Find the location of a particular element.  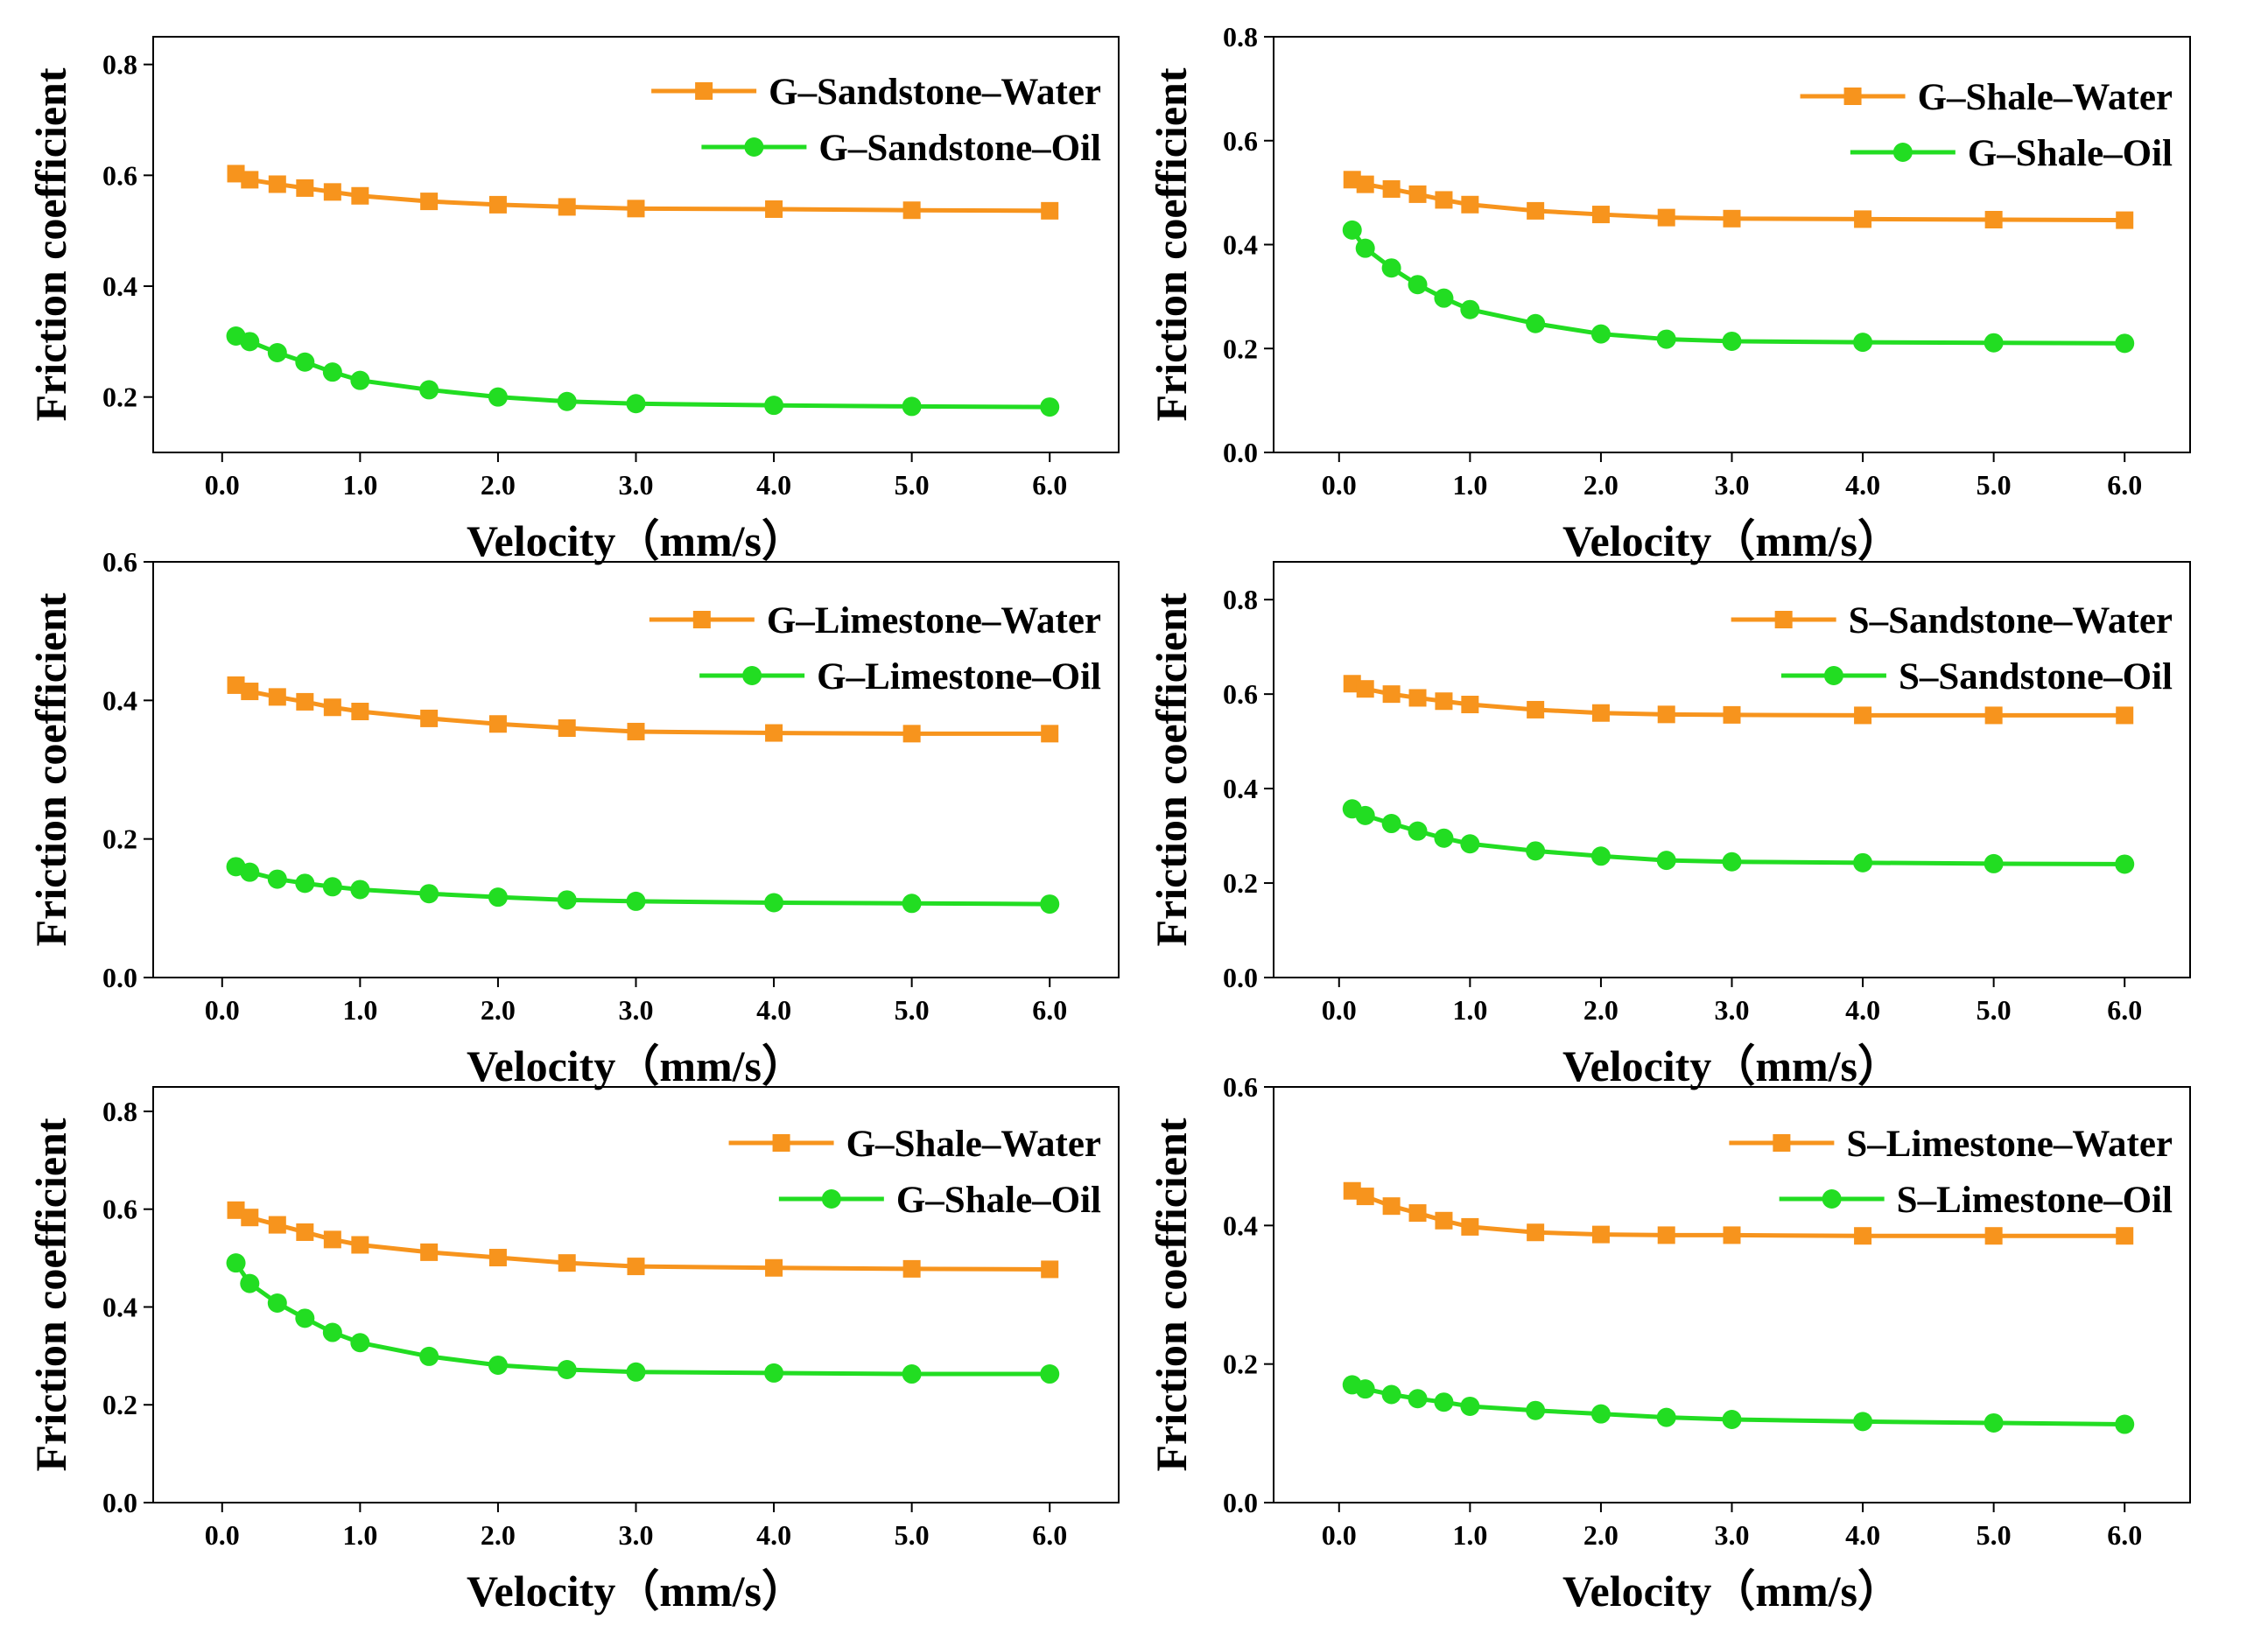

x-tick-label: 1.0 is located at coordinates (359, 485).